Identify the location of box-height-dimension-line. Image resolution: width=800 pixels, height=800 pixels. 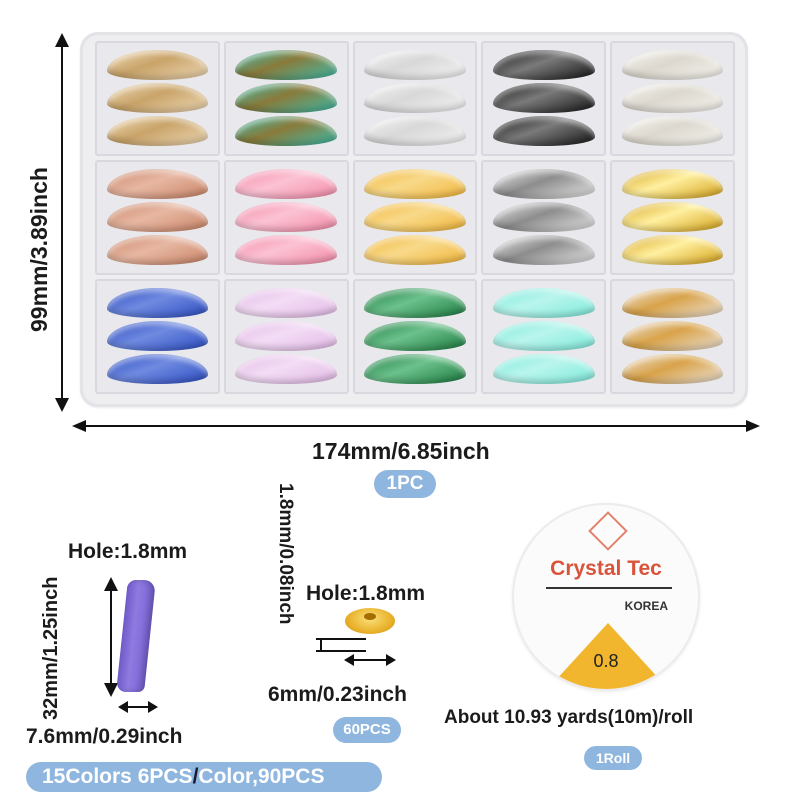
(62, 222).